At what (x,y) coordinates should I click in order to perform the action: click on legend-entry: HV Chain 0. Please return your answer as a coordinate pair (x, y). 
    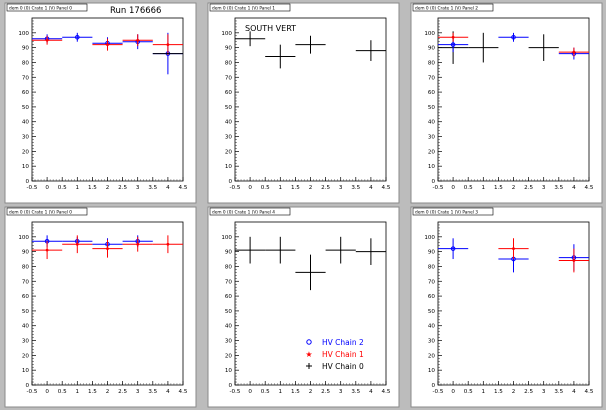
    Looking at the image, I should click on (335, 366).